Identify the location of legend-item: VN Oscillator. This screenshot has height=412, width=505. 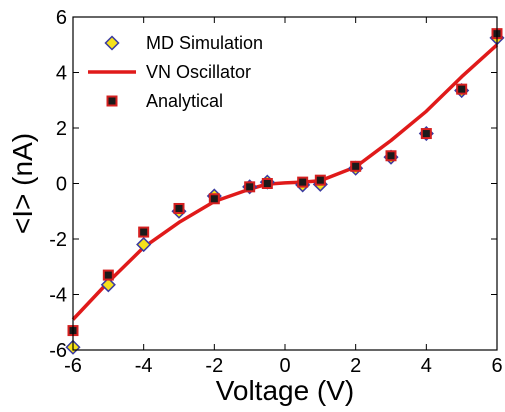
(169, 72).